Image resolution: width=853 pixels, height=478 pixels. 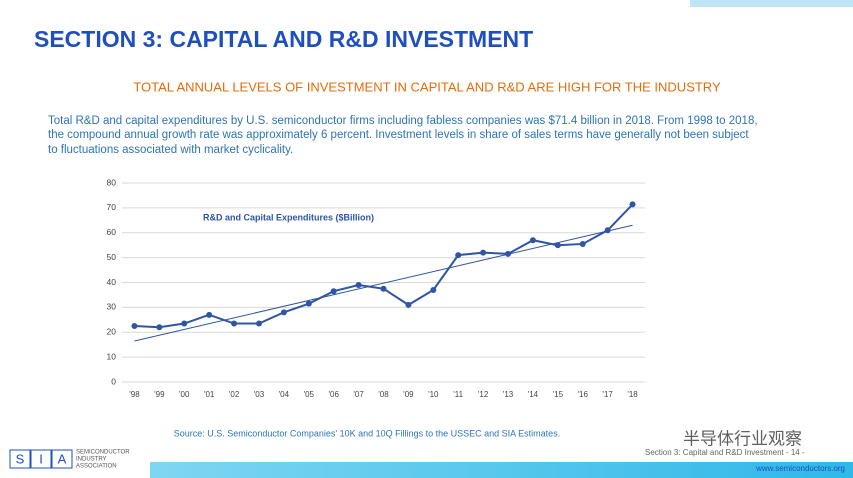 What do you see at coordinates (209, 394) in the screenshot?
I see `x-tick-label: '01` at bounding box center [209, 394].